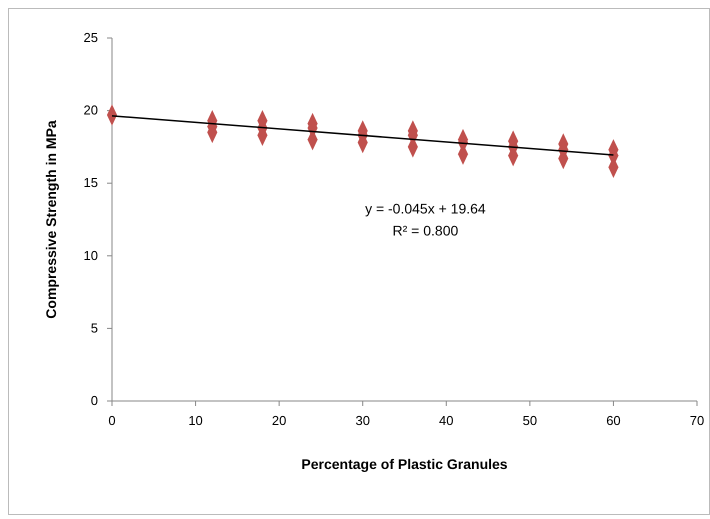 Image resolution: width=710 pixels, height=519 pixels. What do you see at coordinates (279, 420) in the screenshot?
I see `x-tick-label: 20` at bounding box center [279, 420].